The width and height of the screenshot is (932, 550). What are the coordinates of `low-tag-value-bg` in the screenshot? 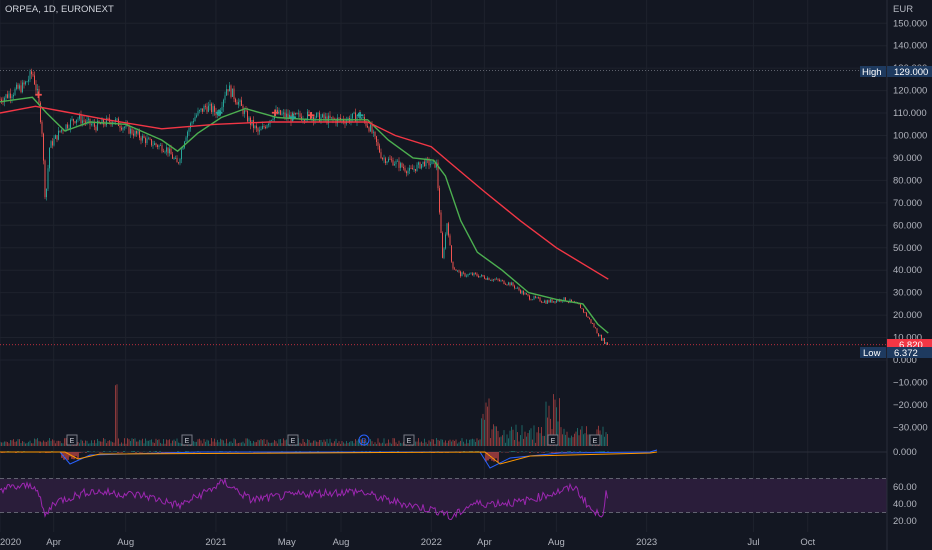 It's located at (909, 352).